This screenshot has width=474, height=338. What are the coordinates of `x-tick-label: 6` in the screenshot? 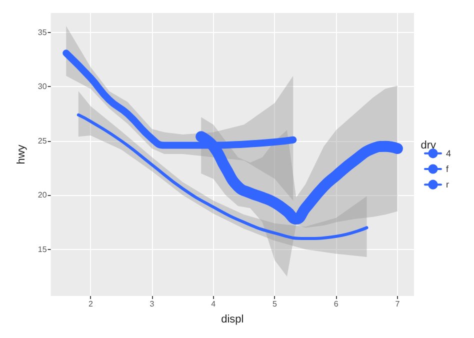 It's located at (336, 304).